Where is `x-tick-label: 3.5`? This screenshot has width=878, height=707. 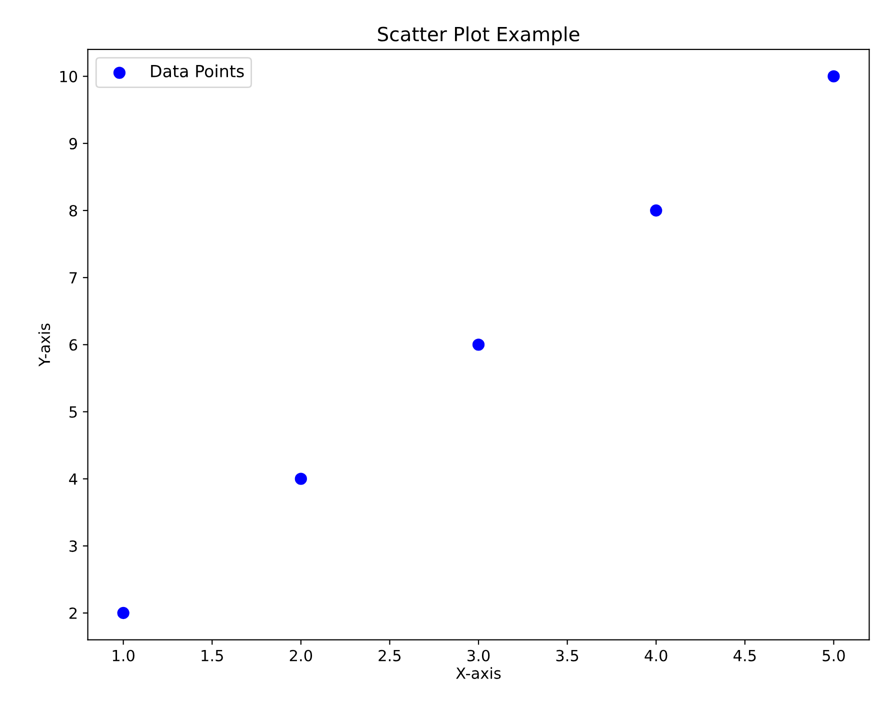
x-tick-label: 3.5 is located at coordinates (567, 656).